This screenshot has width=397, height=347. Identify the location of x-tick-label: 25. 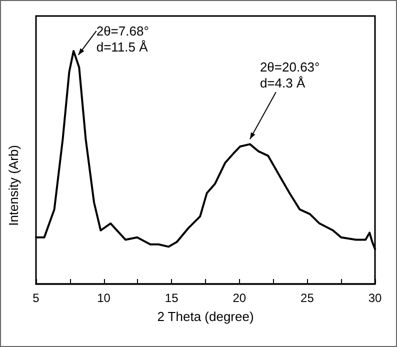
(307, 298).